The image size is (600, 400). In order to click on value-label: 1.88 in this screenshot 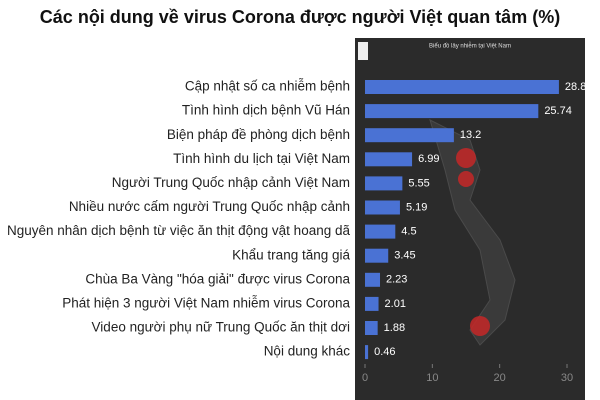, I will do `click(394, 328)`.